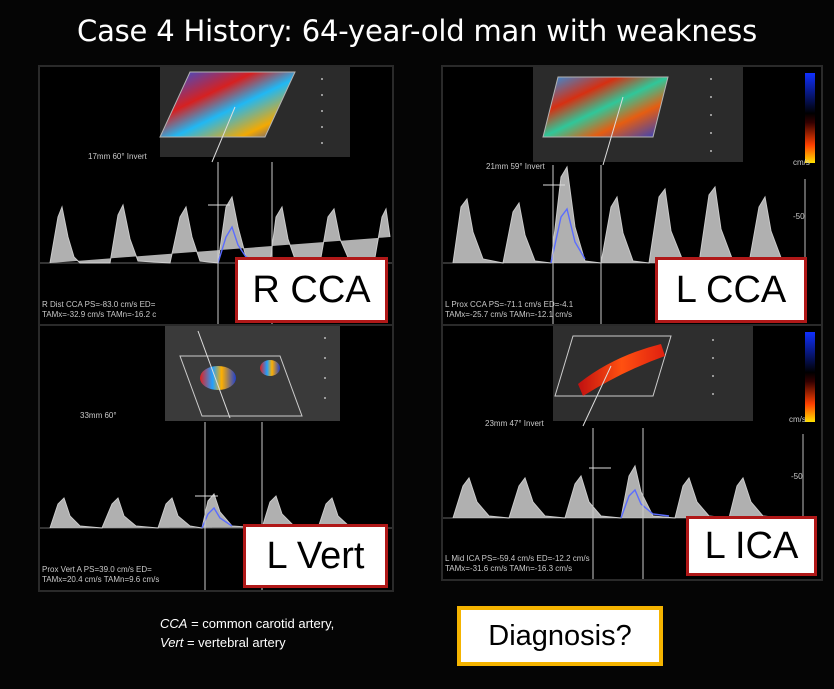 The width and height of the screenshot is (834, 689). Describe the element at coordinates (118, 156) in the screenshot. I see `depth-angle-text: 17mm 60° Invert` at that location.